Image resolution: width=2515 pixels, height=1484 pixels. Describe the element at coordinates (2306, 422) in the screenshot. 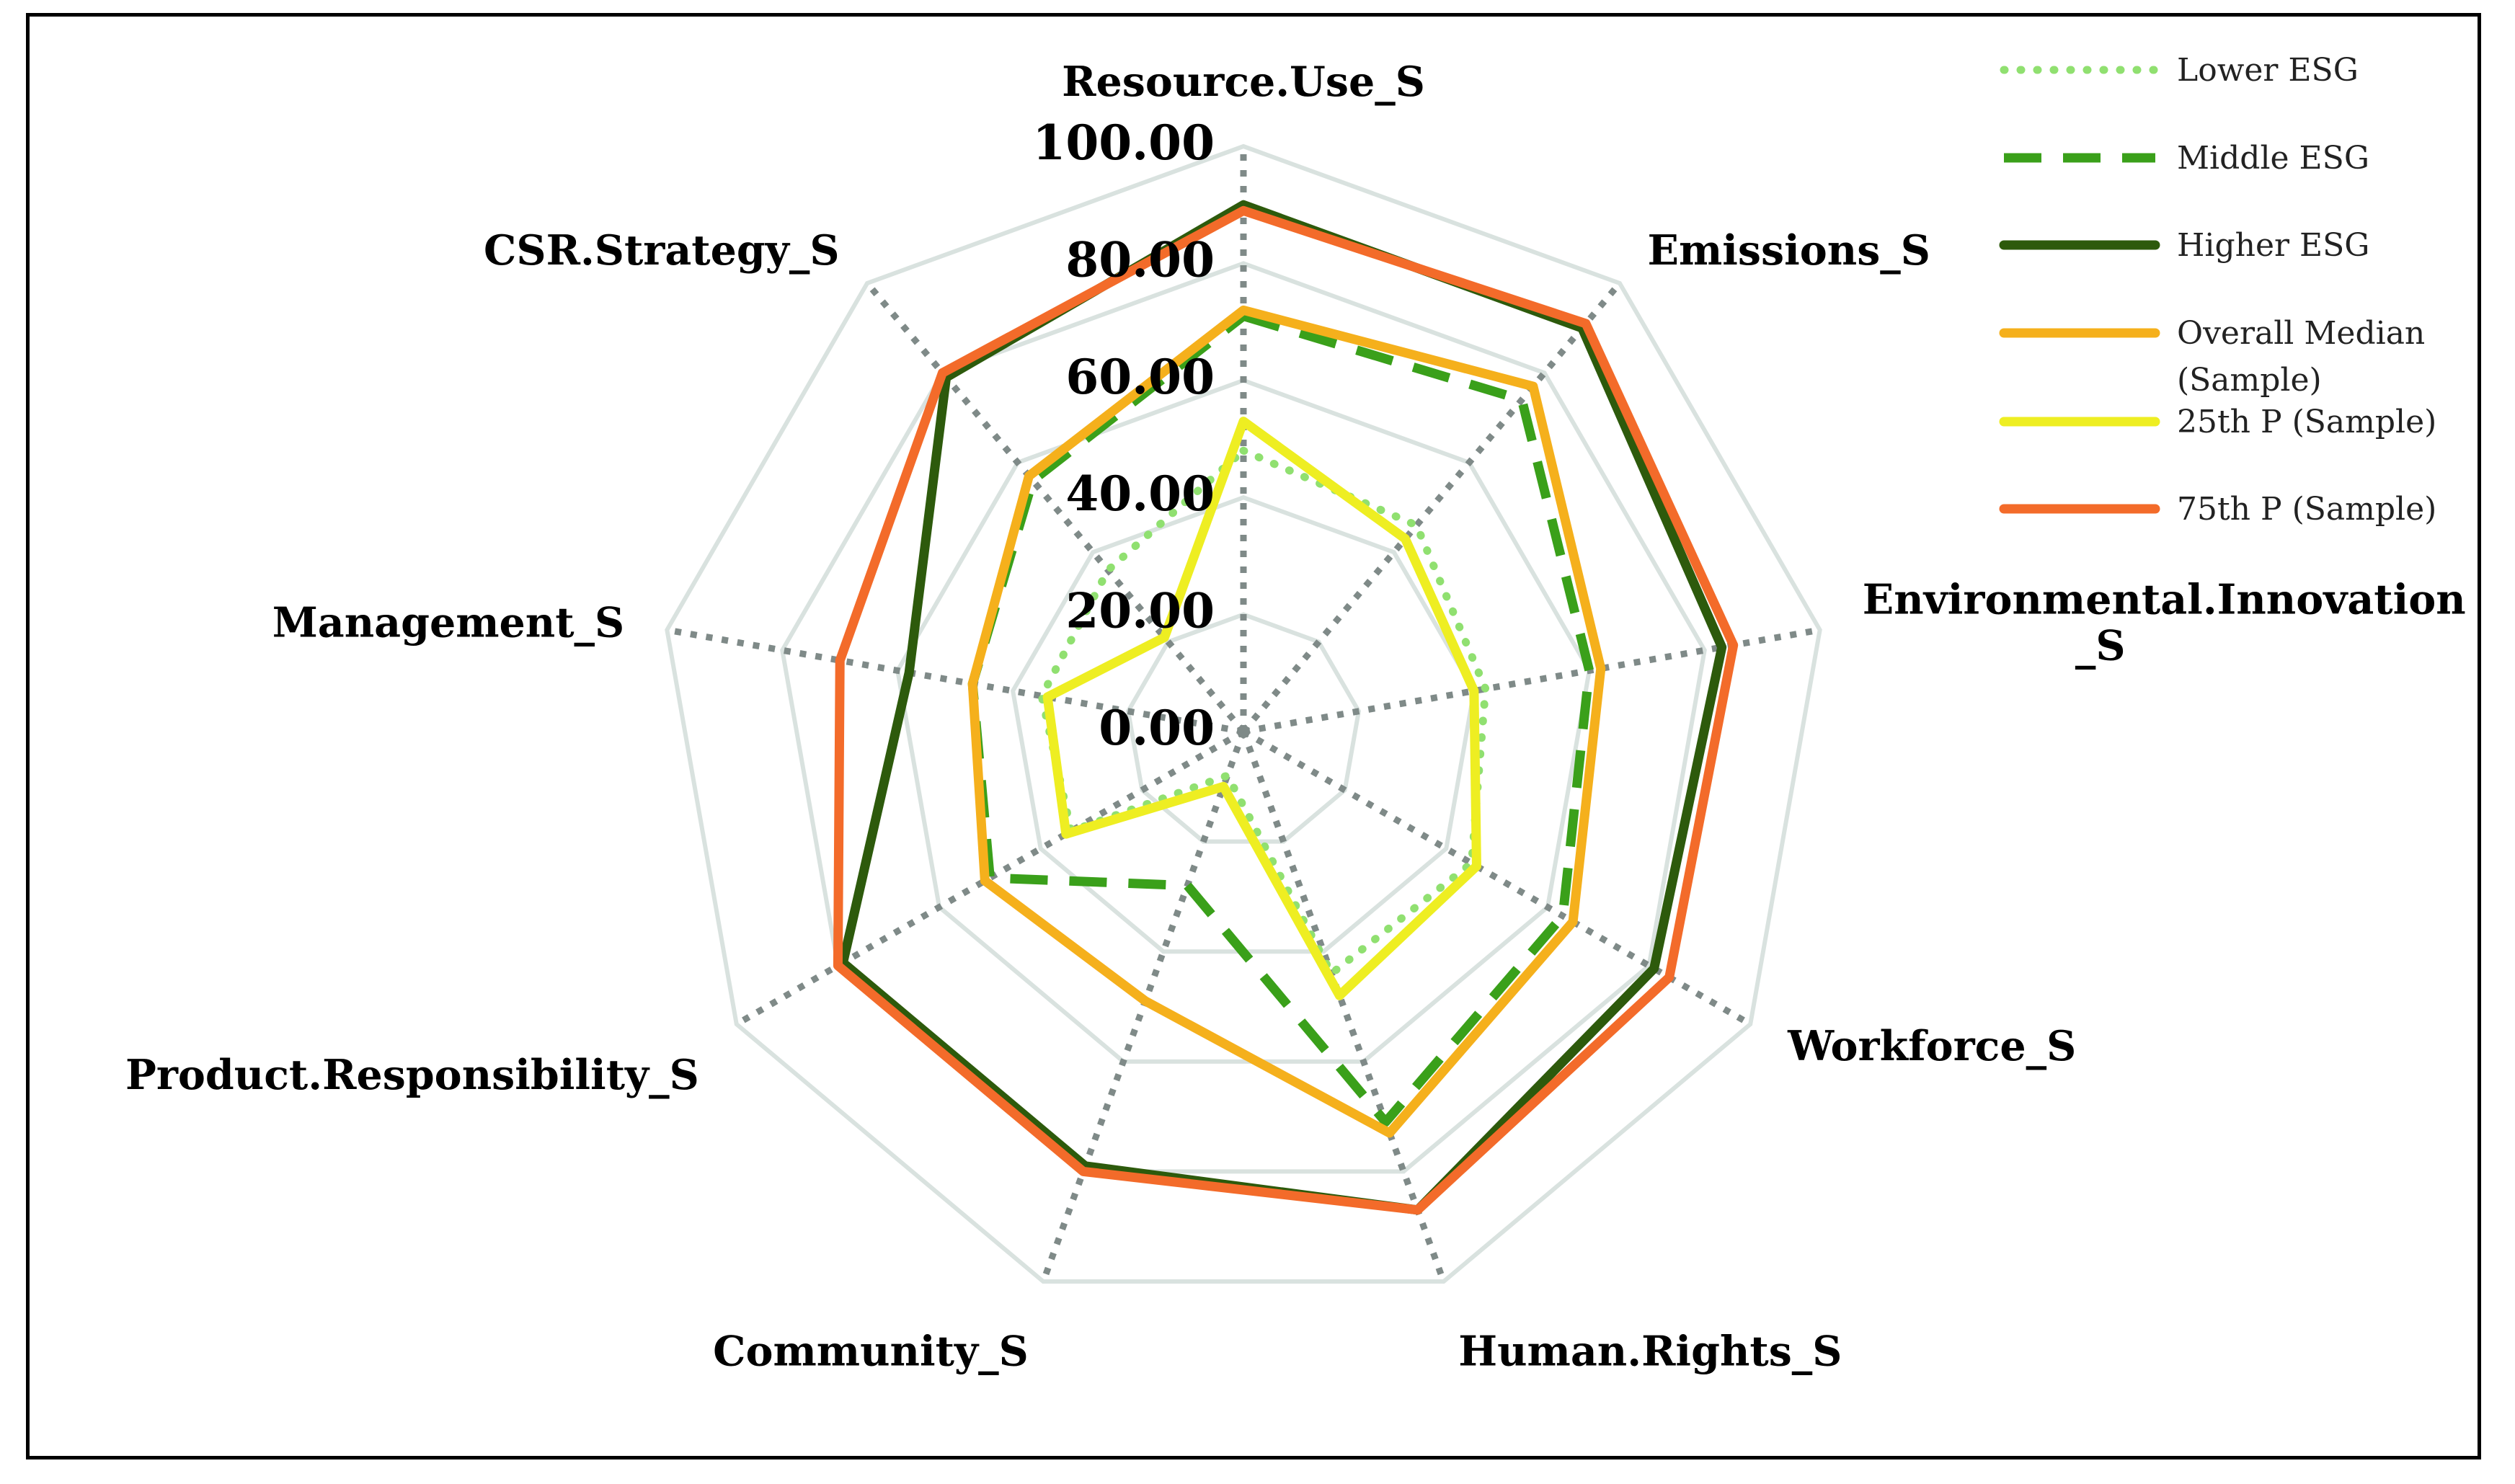

I see `legend-label: 25th P (Sample)` at that location.